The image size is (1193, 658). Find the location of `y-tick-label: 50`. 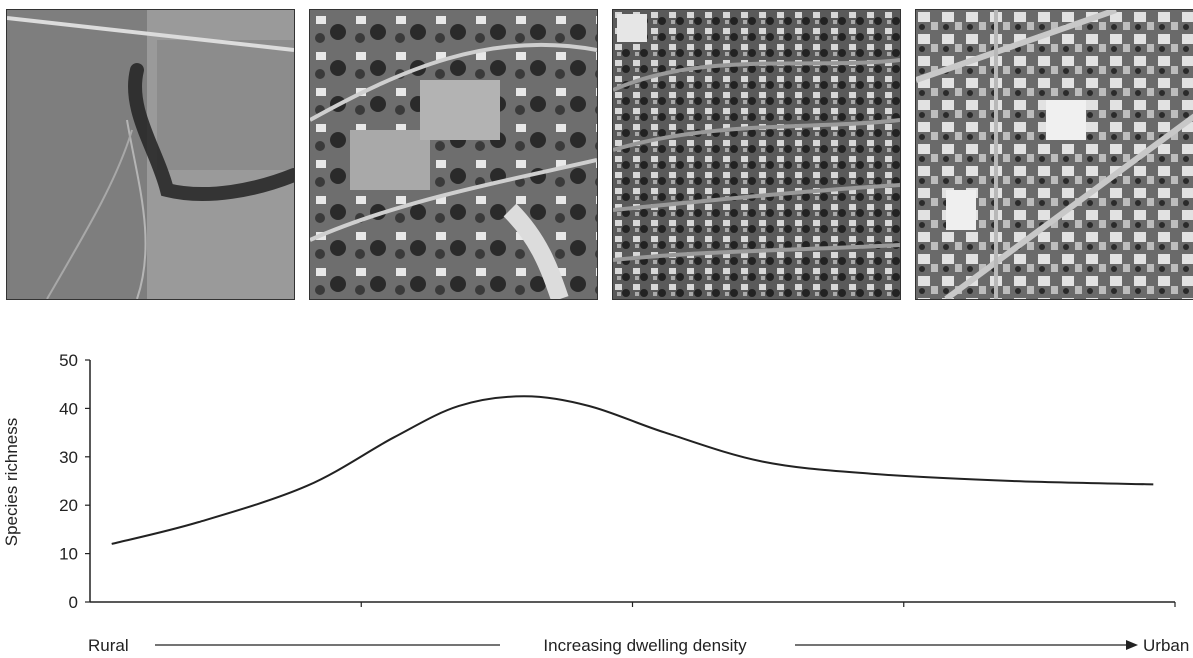

y-tick-label: 50 is located at coordinates (68, 360).